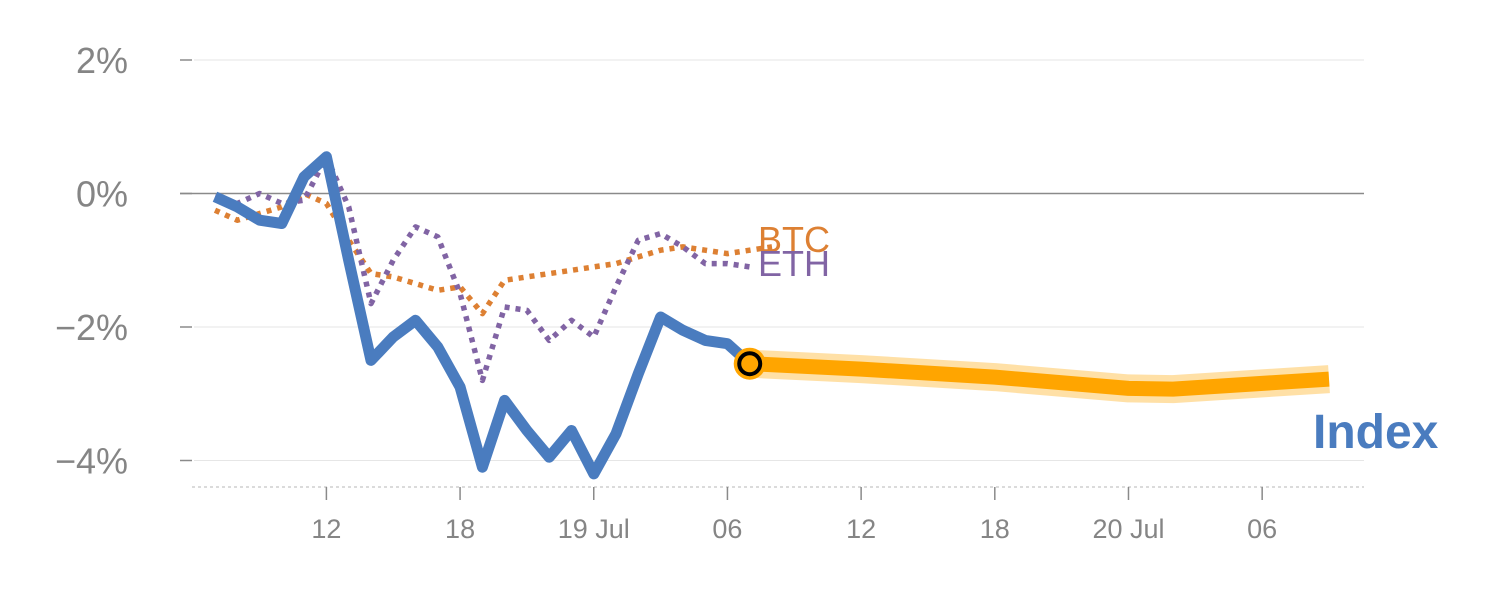  What do you see at coordinates (1376, 432) in the screenshot?
I see `index-series-label: Index` at bounding box center [1376, 432].